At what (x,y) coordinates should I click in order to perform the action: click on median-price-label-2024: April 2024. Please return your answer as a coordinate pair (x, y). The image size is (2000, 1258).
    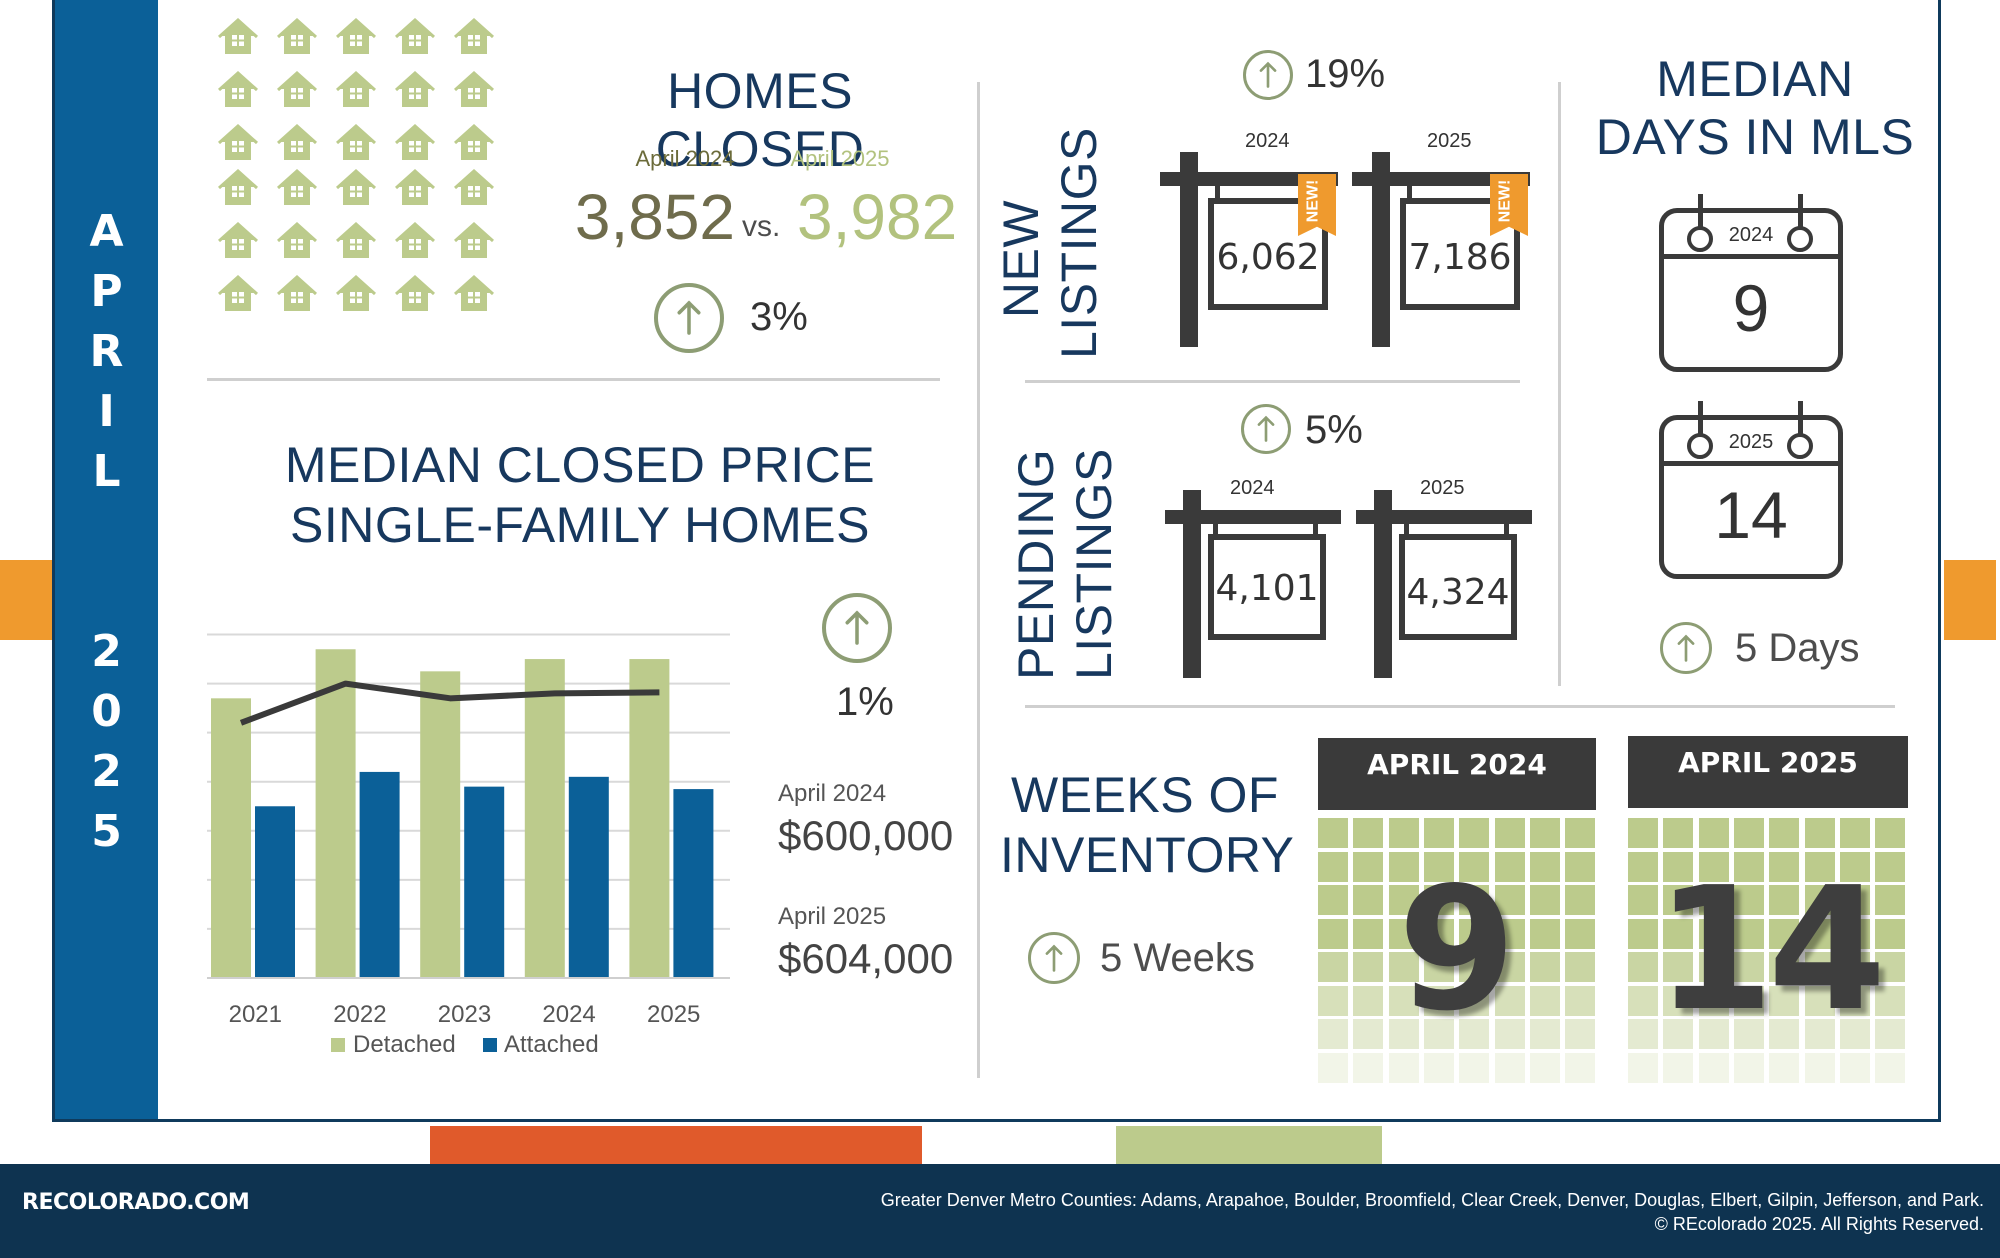
    Looking at the image, I should click on (832, 793).